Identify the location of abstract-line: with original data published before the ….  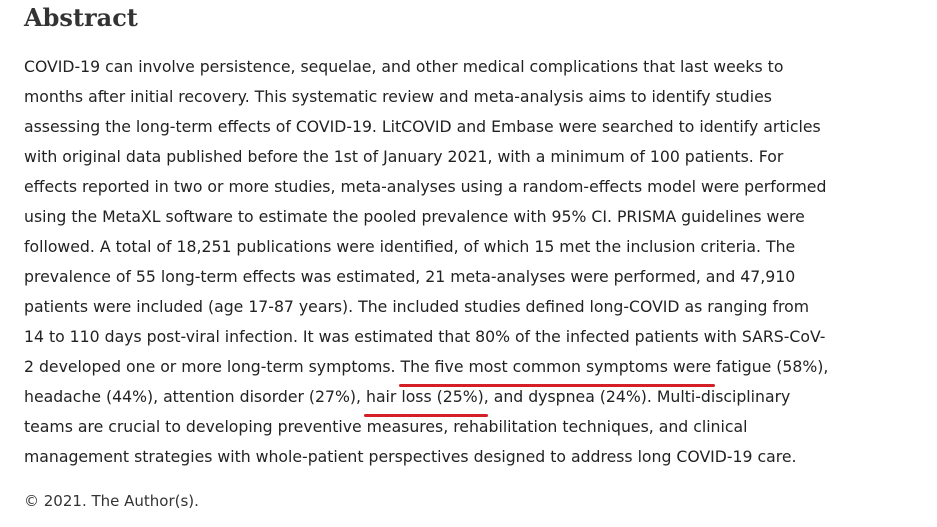
(404, 156).